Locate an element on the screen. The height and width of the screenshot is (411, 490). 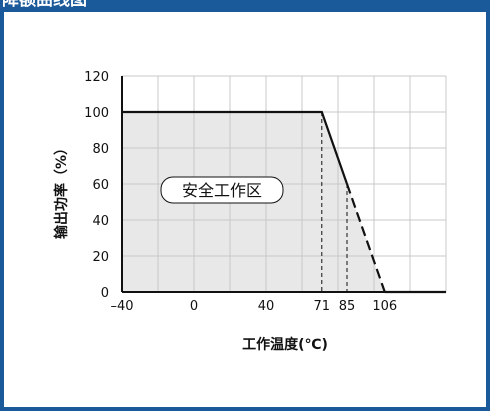
x-tick-label: 71 is located at coordinates (322, 306).